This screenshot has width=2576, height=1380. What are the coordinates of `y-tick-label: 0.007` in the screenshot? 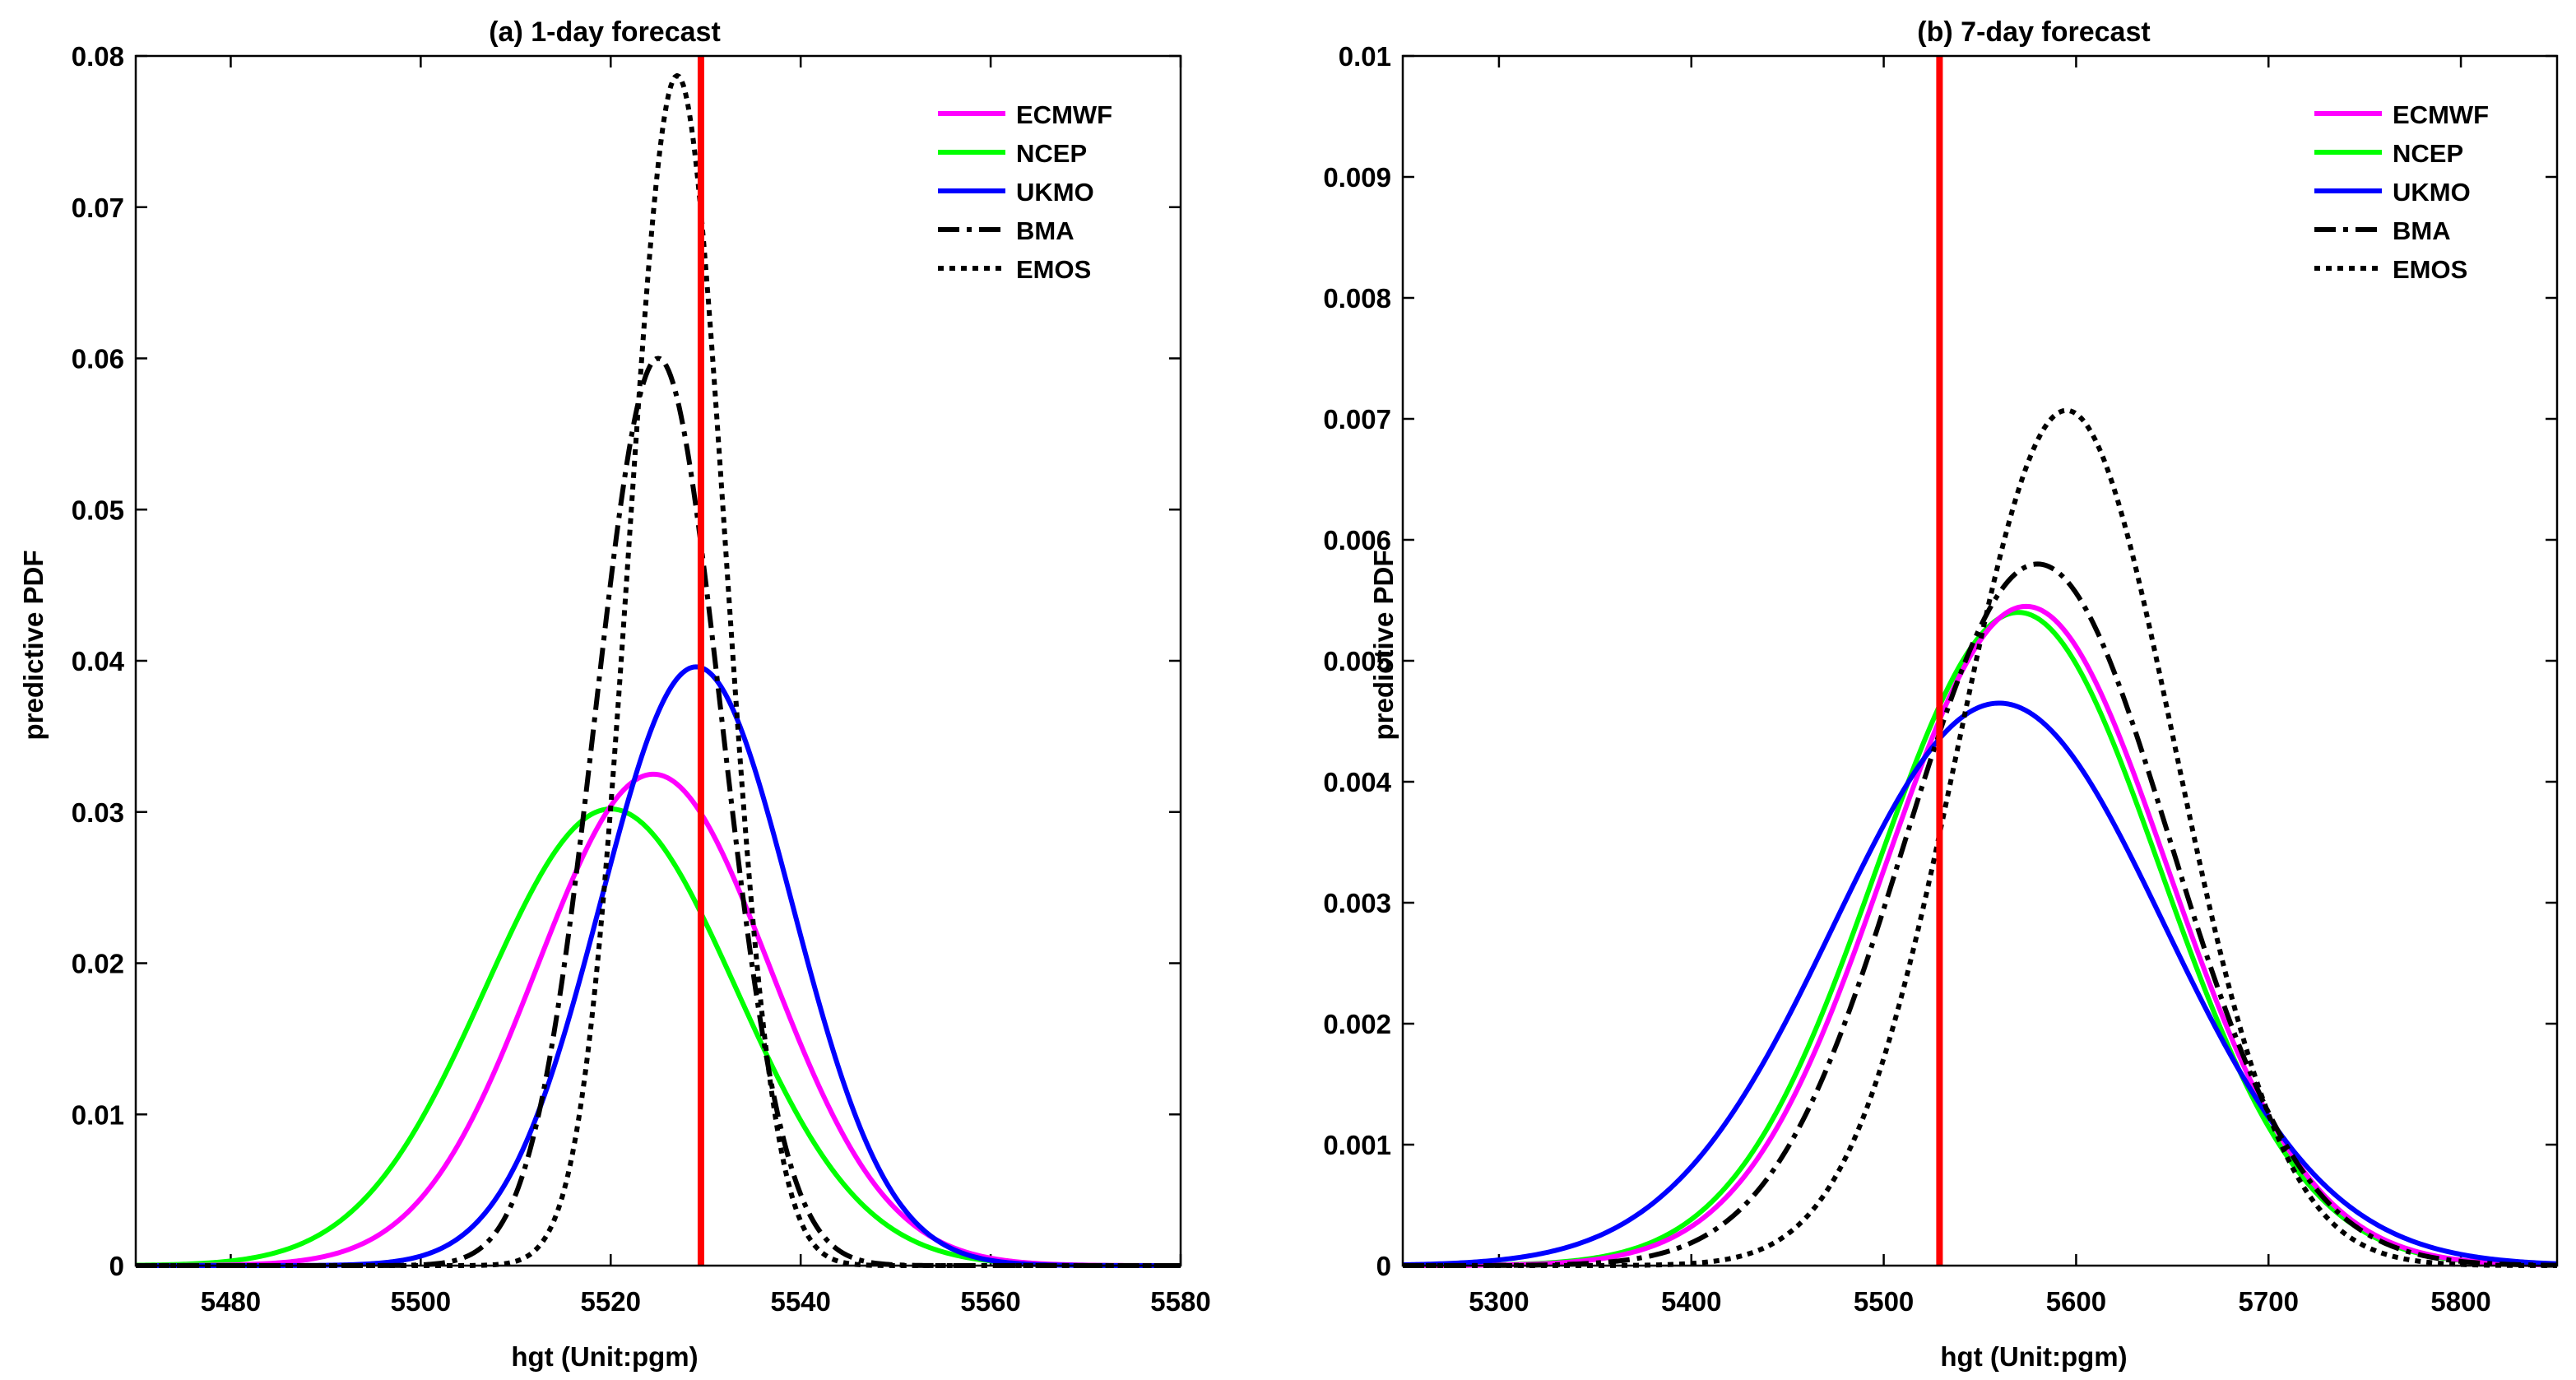 It's located at (1357, 419).